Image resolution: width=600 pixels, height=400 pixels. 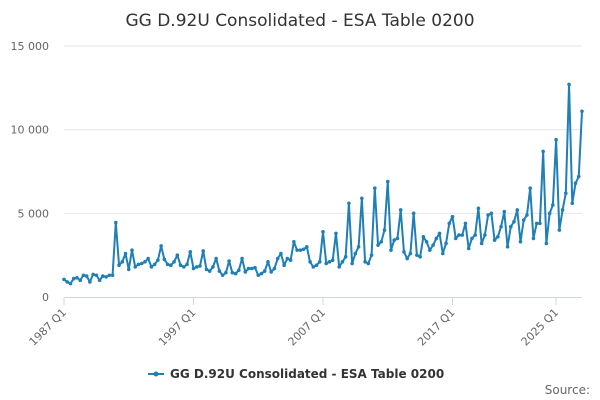 I want to click on source-credit: Source:, so click(x=567, y=390).